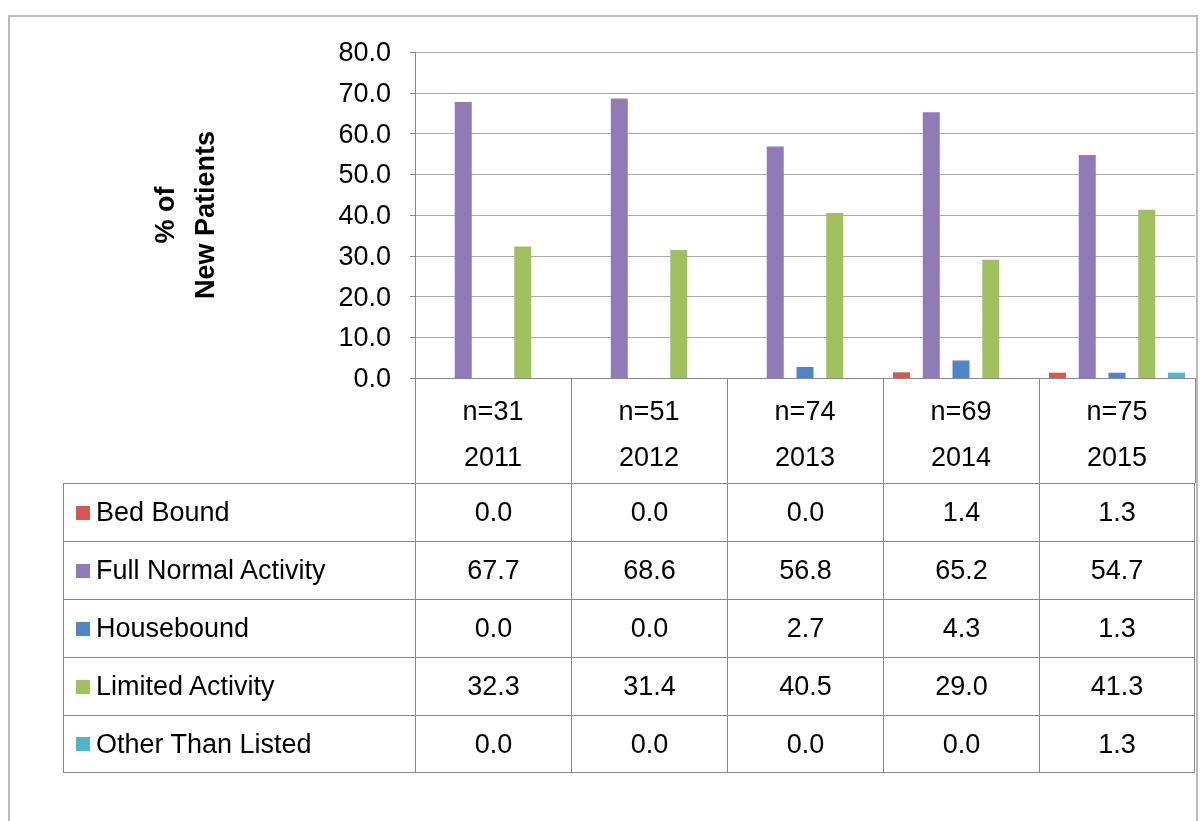 The width and height of the screenshot is (1202, 821). Describe the element at coordinates (805, 628) in the screenshot. I see `data-label: 2.7` at that location.